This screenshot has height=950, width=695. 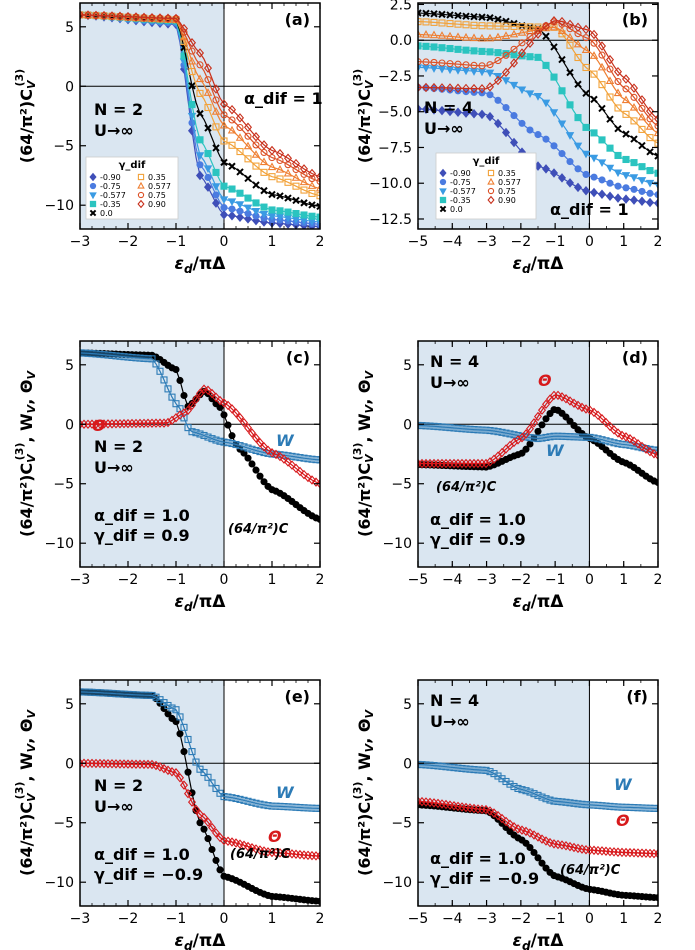 What do you see at coordinates (142, 515) in the screenshot?
I see `annotation: α_dif = 1.0` at bounding box center [142, 515].